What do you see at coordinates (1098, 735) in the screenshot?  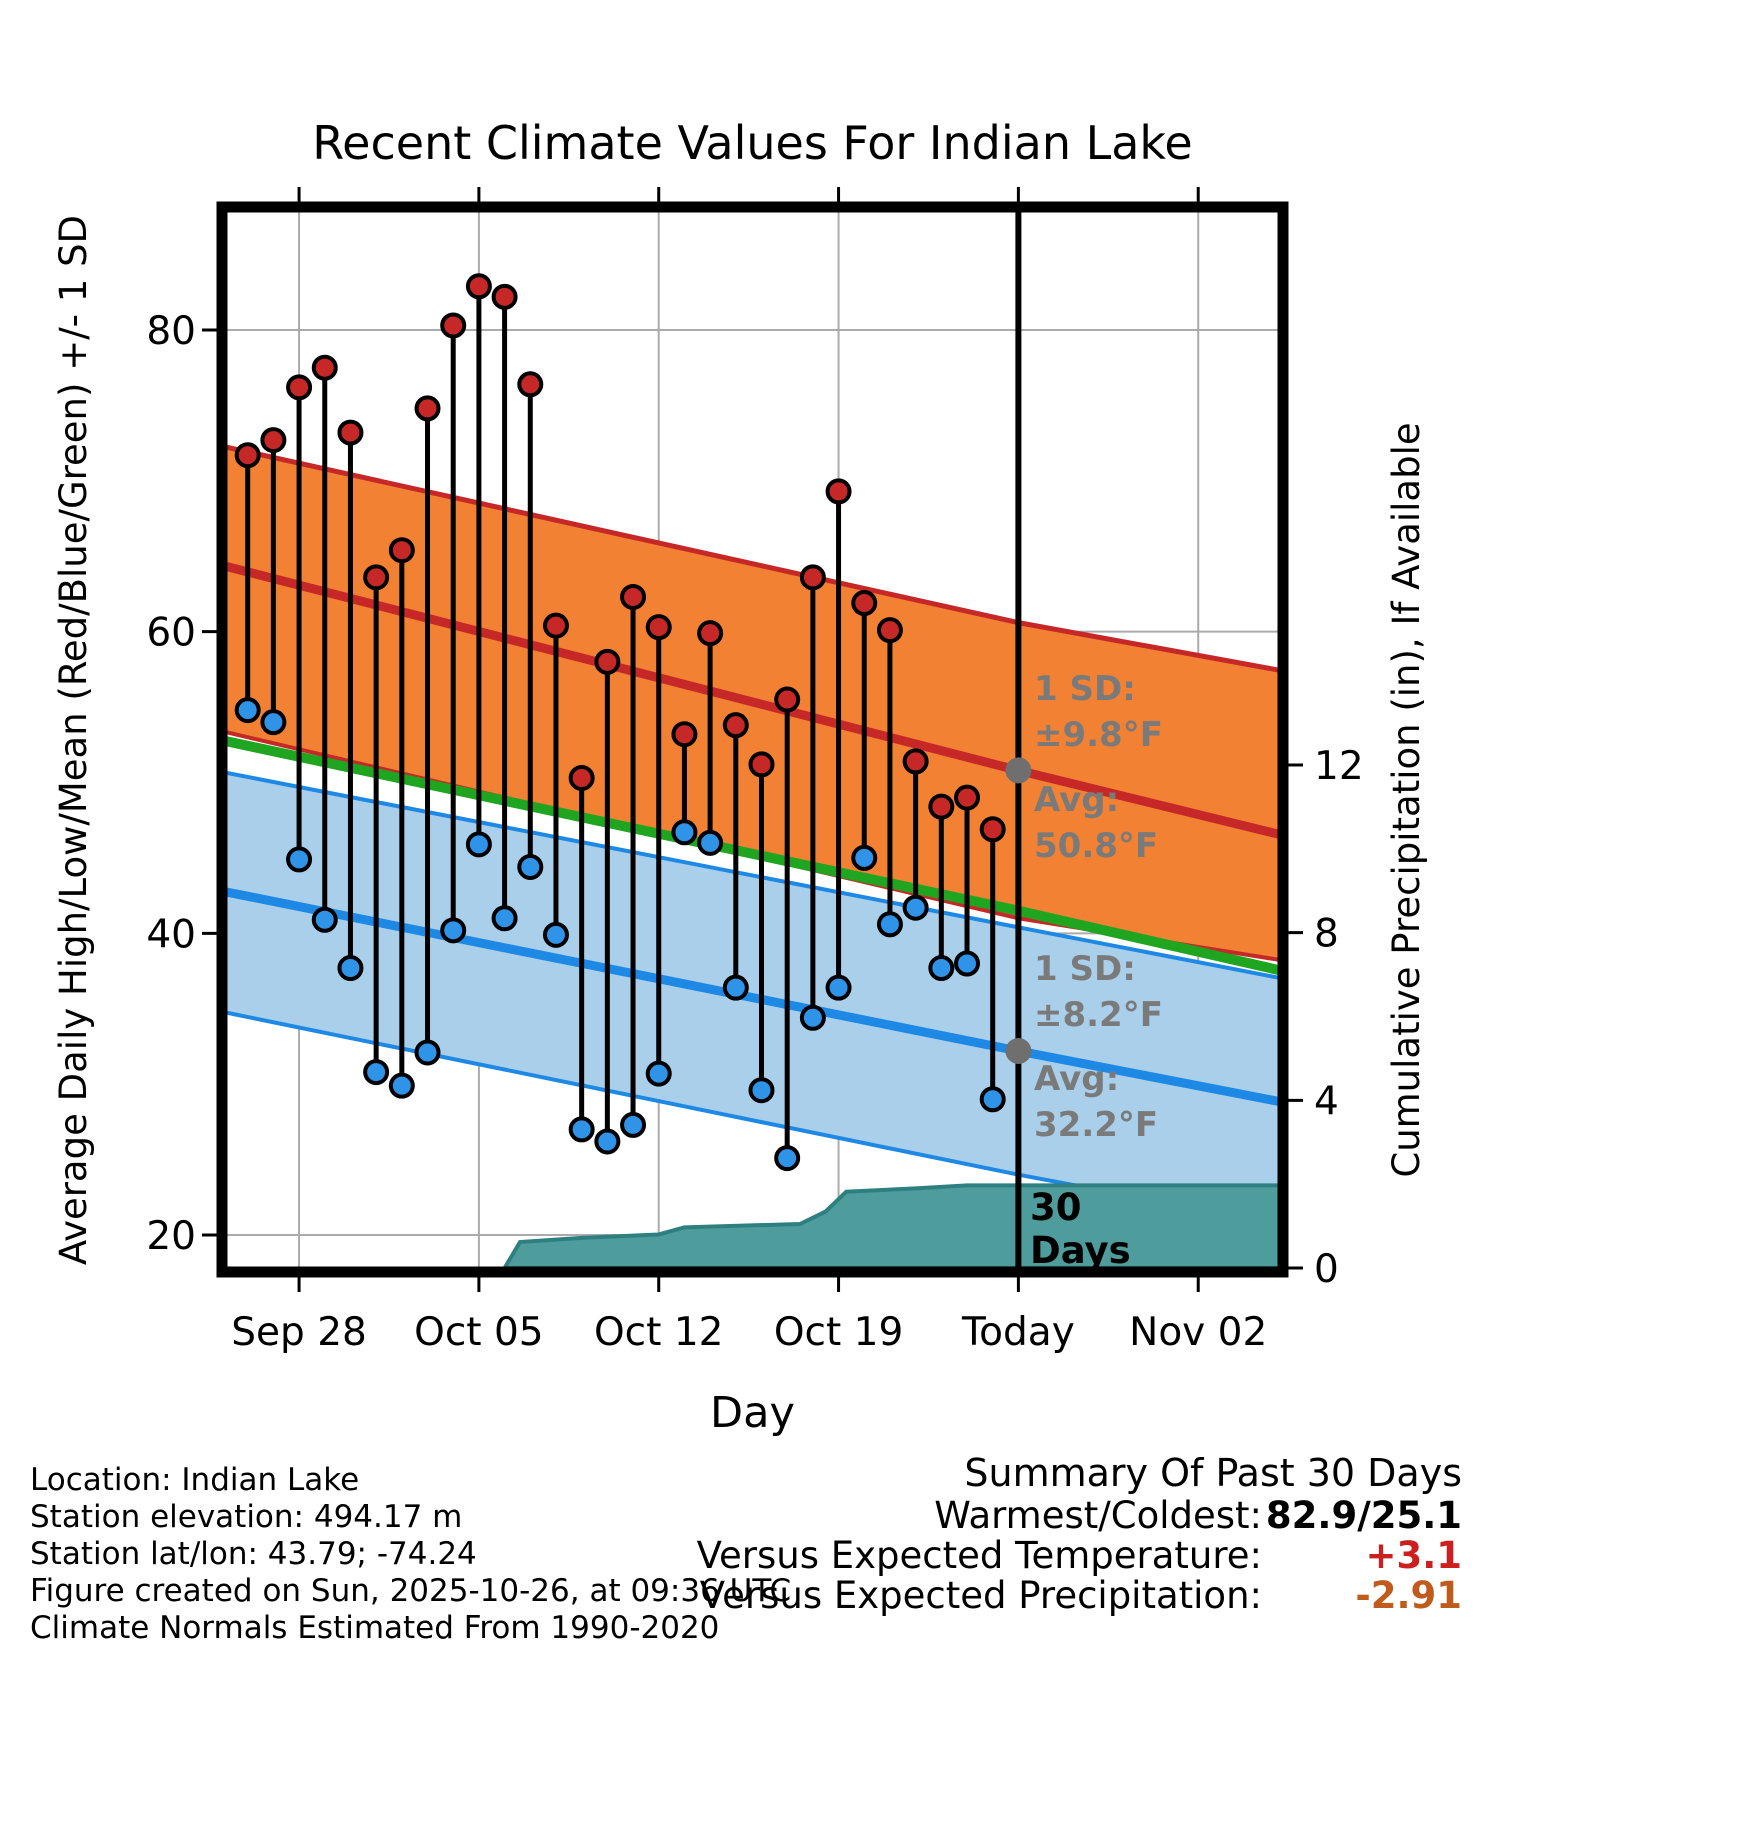 I see `annotation-line: ±9.8°F` at bounding box center [1098, 735].